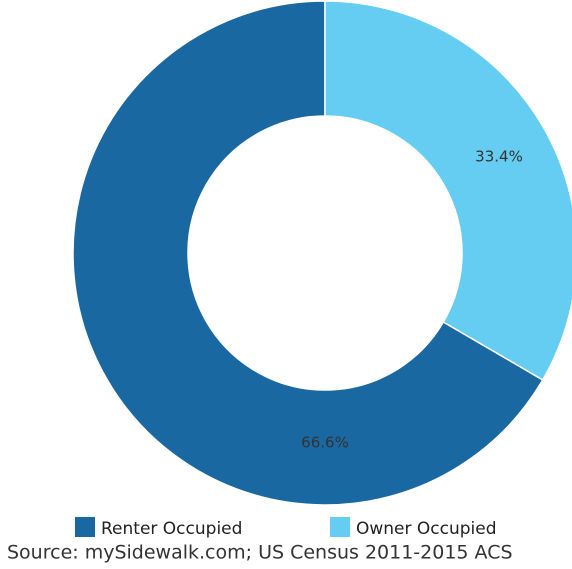 The image size is (572, 569). What do you see at coordinates (426, 529) in the screenshot?
I see `legend-label: Owner Occupied` at bounding box center [426, 529].